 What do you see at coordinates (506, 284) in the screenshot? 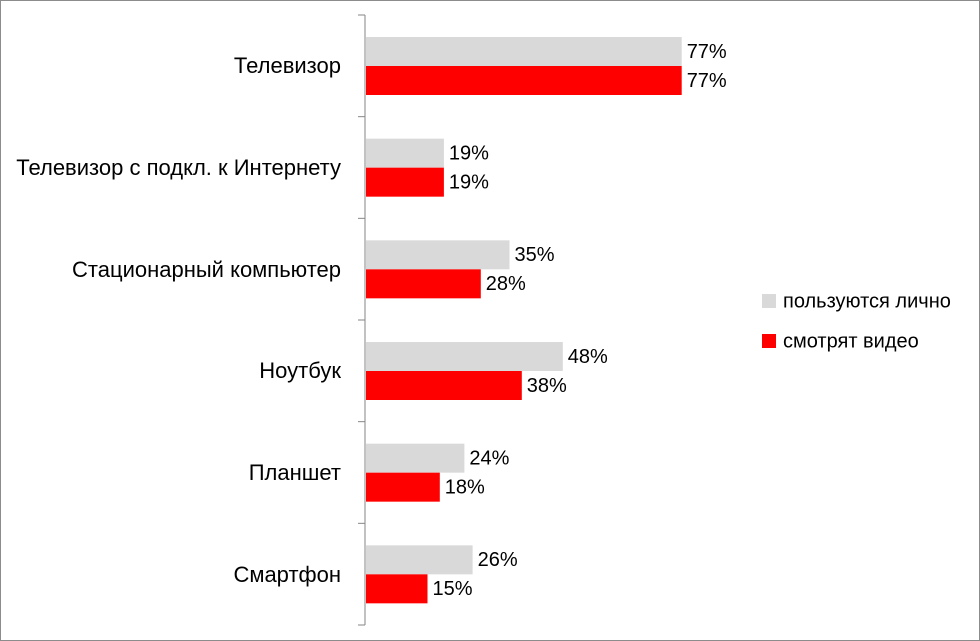
I see `value-label: 28%` at bounding box center [506, 284].